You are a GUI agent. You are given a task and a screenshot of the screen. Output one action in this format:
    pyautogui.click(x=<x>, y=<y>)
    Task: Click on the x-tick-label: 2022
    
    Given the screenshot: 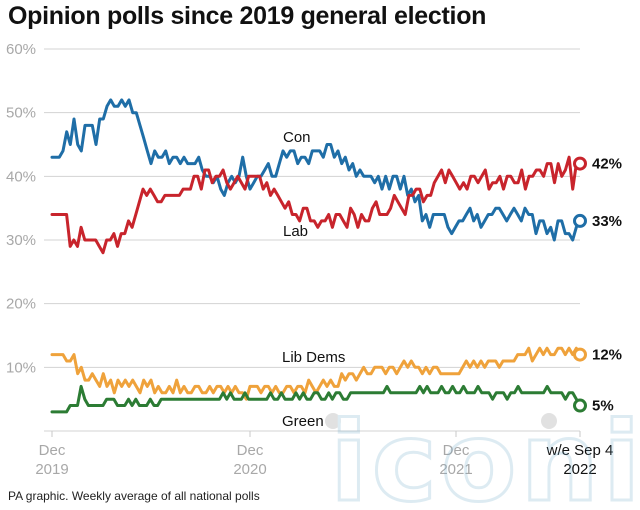 What is the action you would take?
    pyautogui.click(x=579, y=469)
    